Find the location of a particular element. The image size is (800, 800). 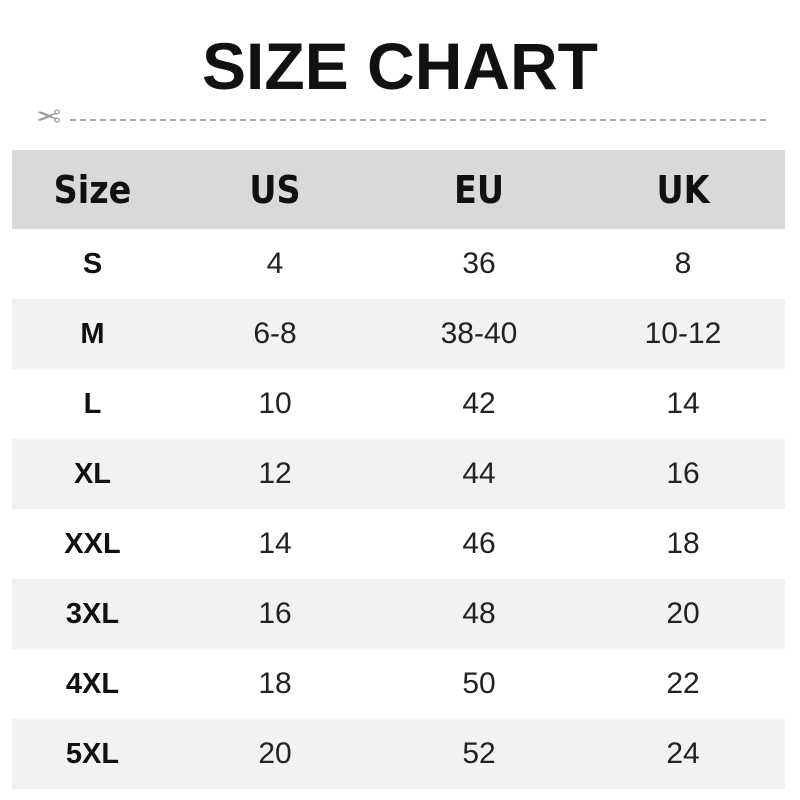

cell-uk: 20 is located at coordinates (683, 613).